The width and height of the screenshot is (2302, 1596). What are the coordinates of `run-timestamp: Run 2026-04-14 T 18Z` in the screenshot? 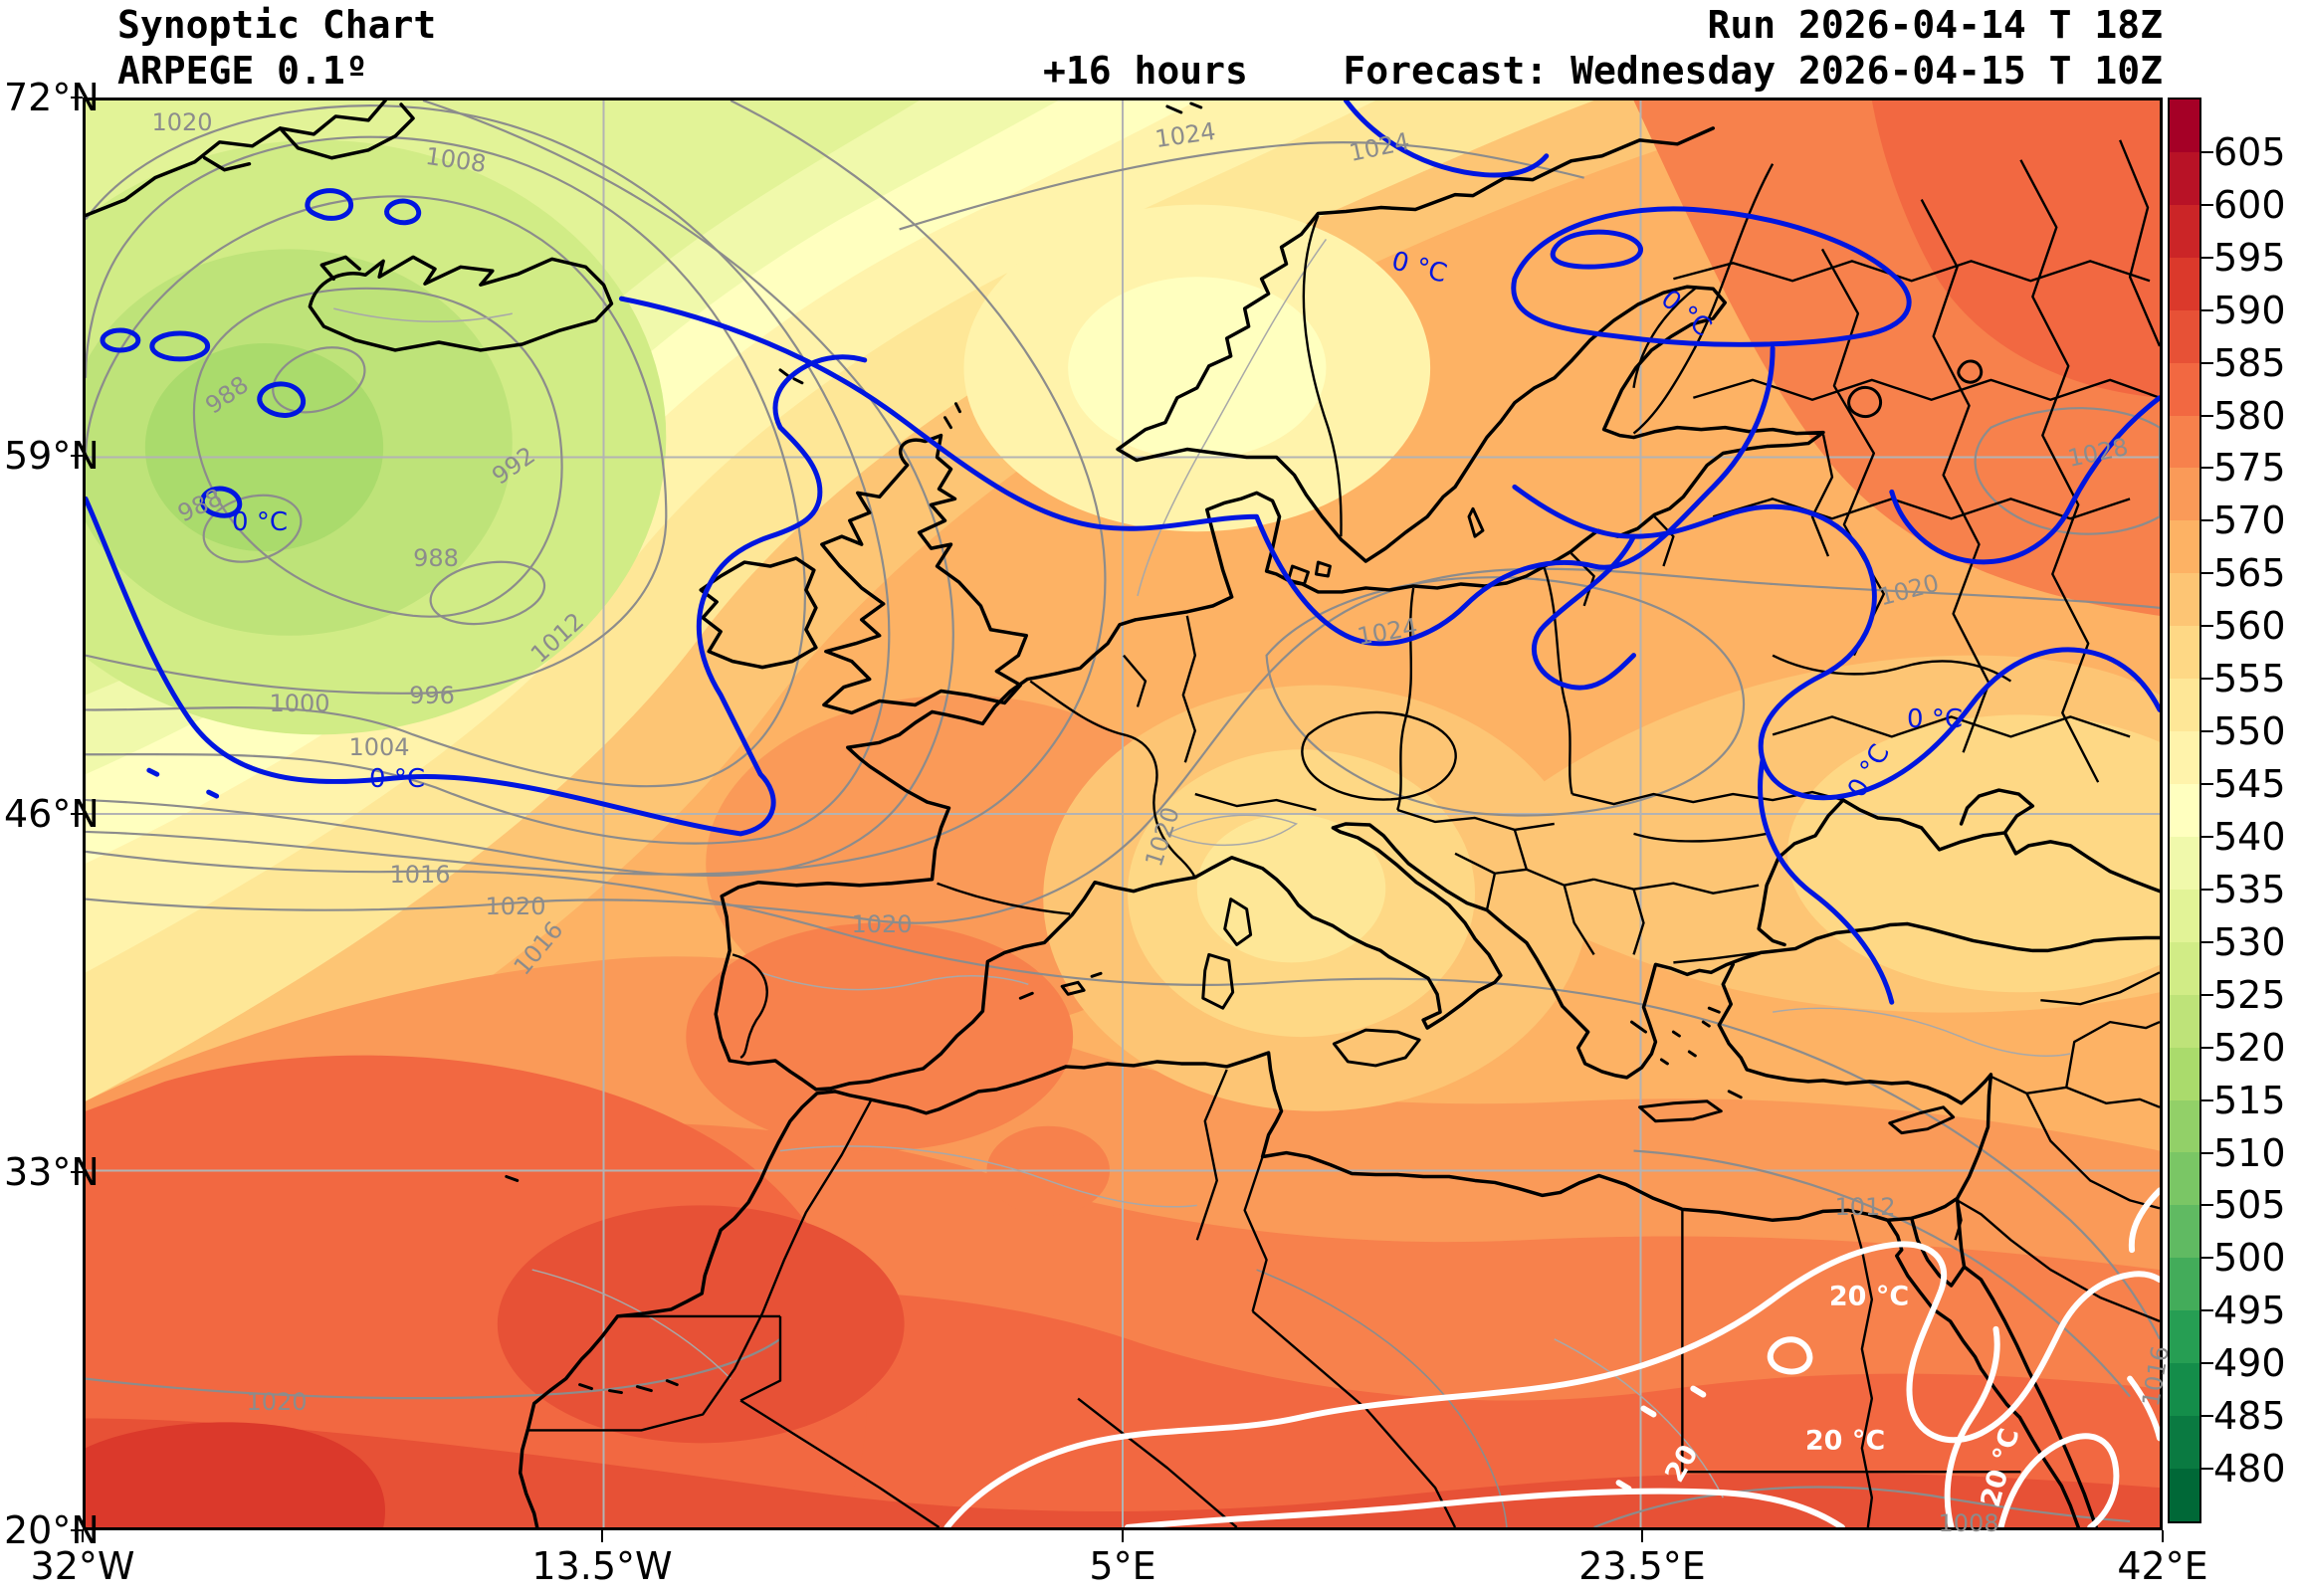 It's located at (1935, 25).